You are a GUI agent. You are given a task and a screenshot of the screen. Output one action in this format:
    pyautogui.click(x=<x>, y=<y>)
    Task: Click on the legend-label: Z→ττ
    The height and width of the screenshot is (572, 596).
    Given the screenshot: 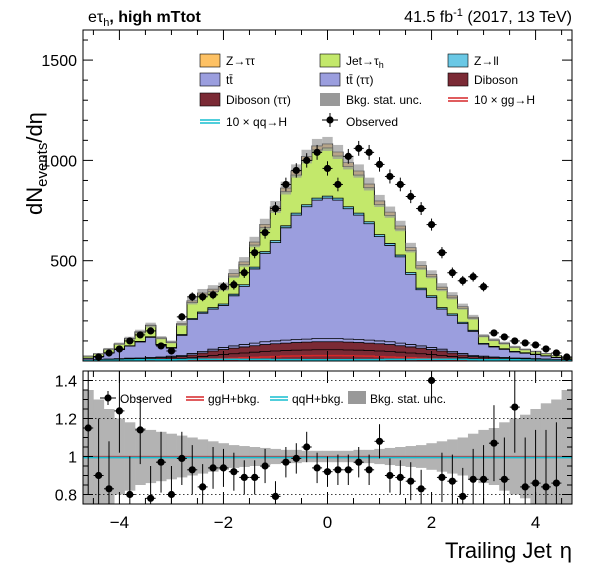 What is the action you would take?
    pyautogui.click(x=240, y=61)
    